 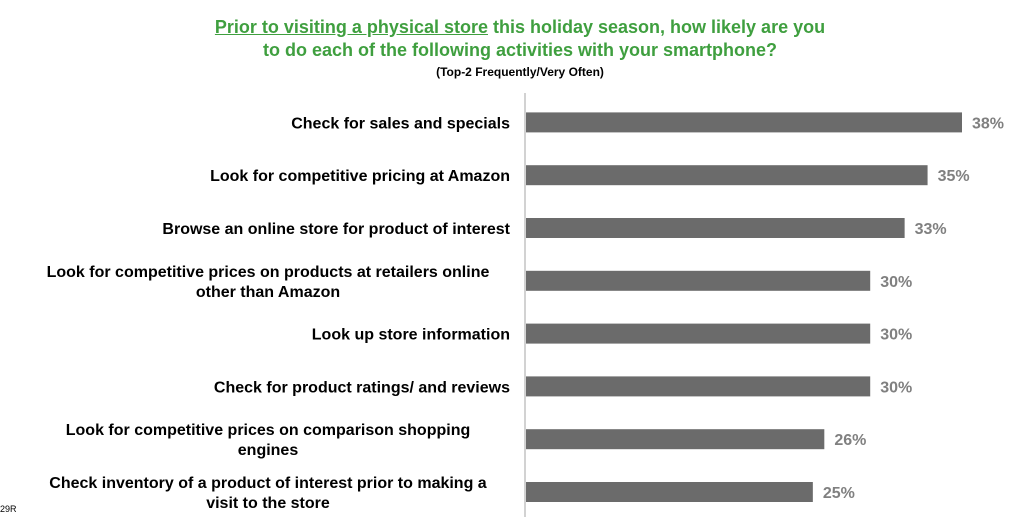 I want to click on value-label-4: 30%, so click(x=896, y=282).